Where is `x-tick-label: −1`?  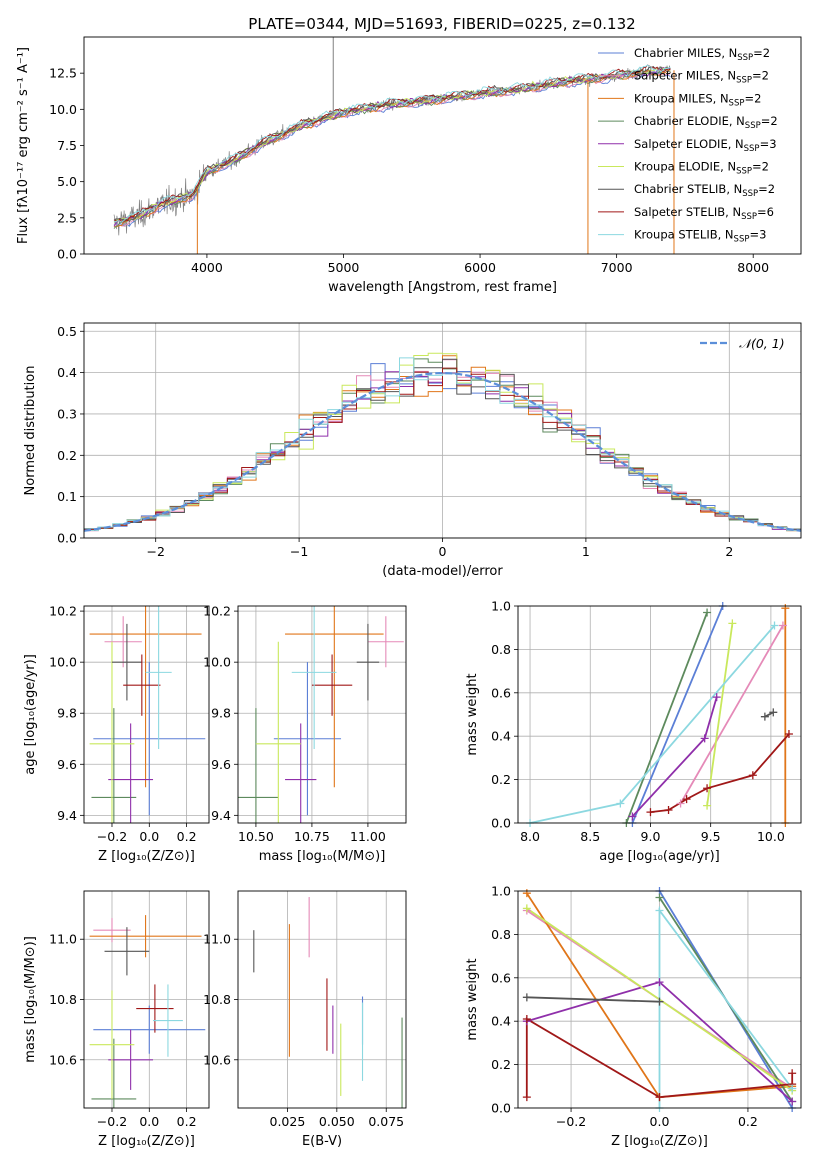
x-tick-label: −1 is located at coordinates (299, 551).